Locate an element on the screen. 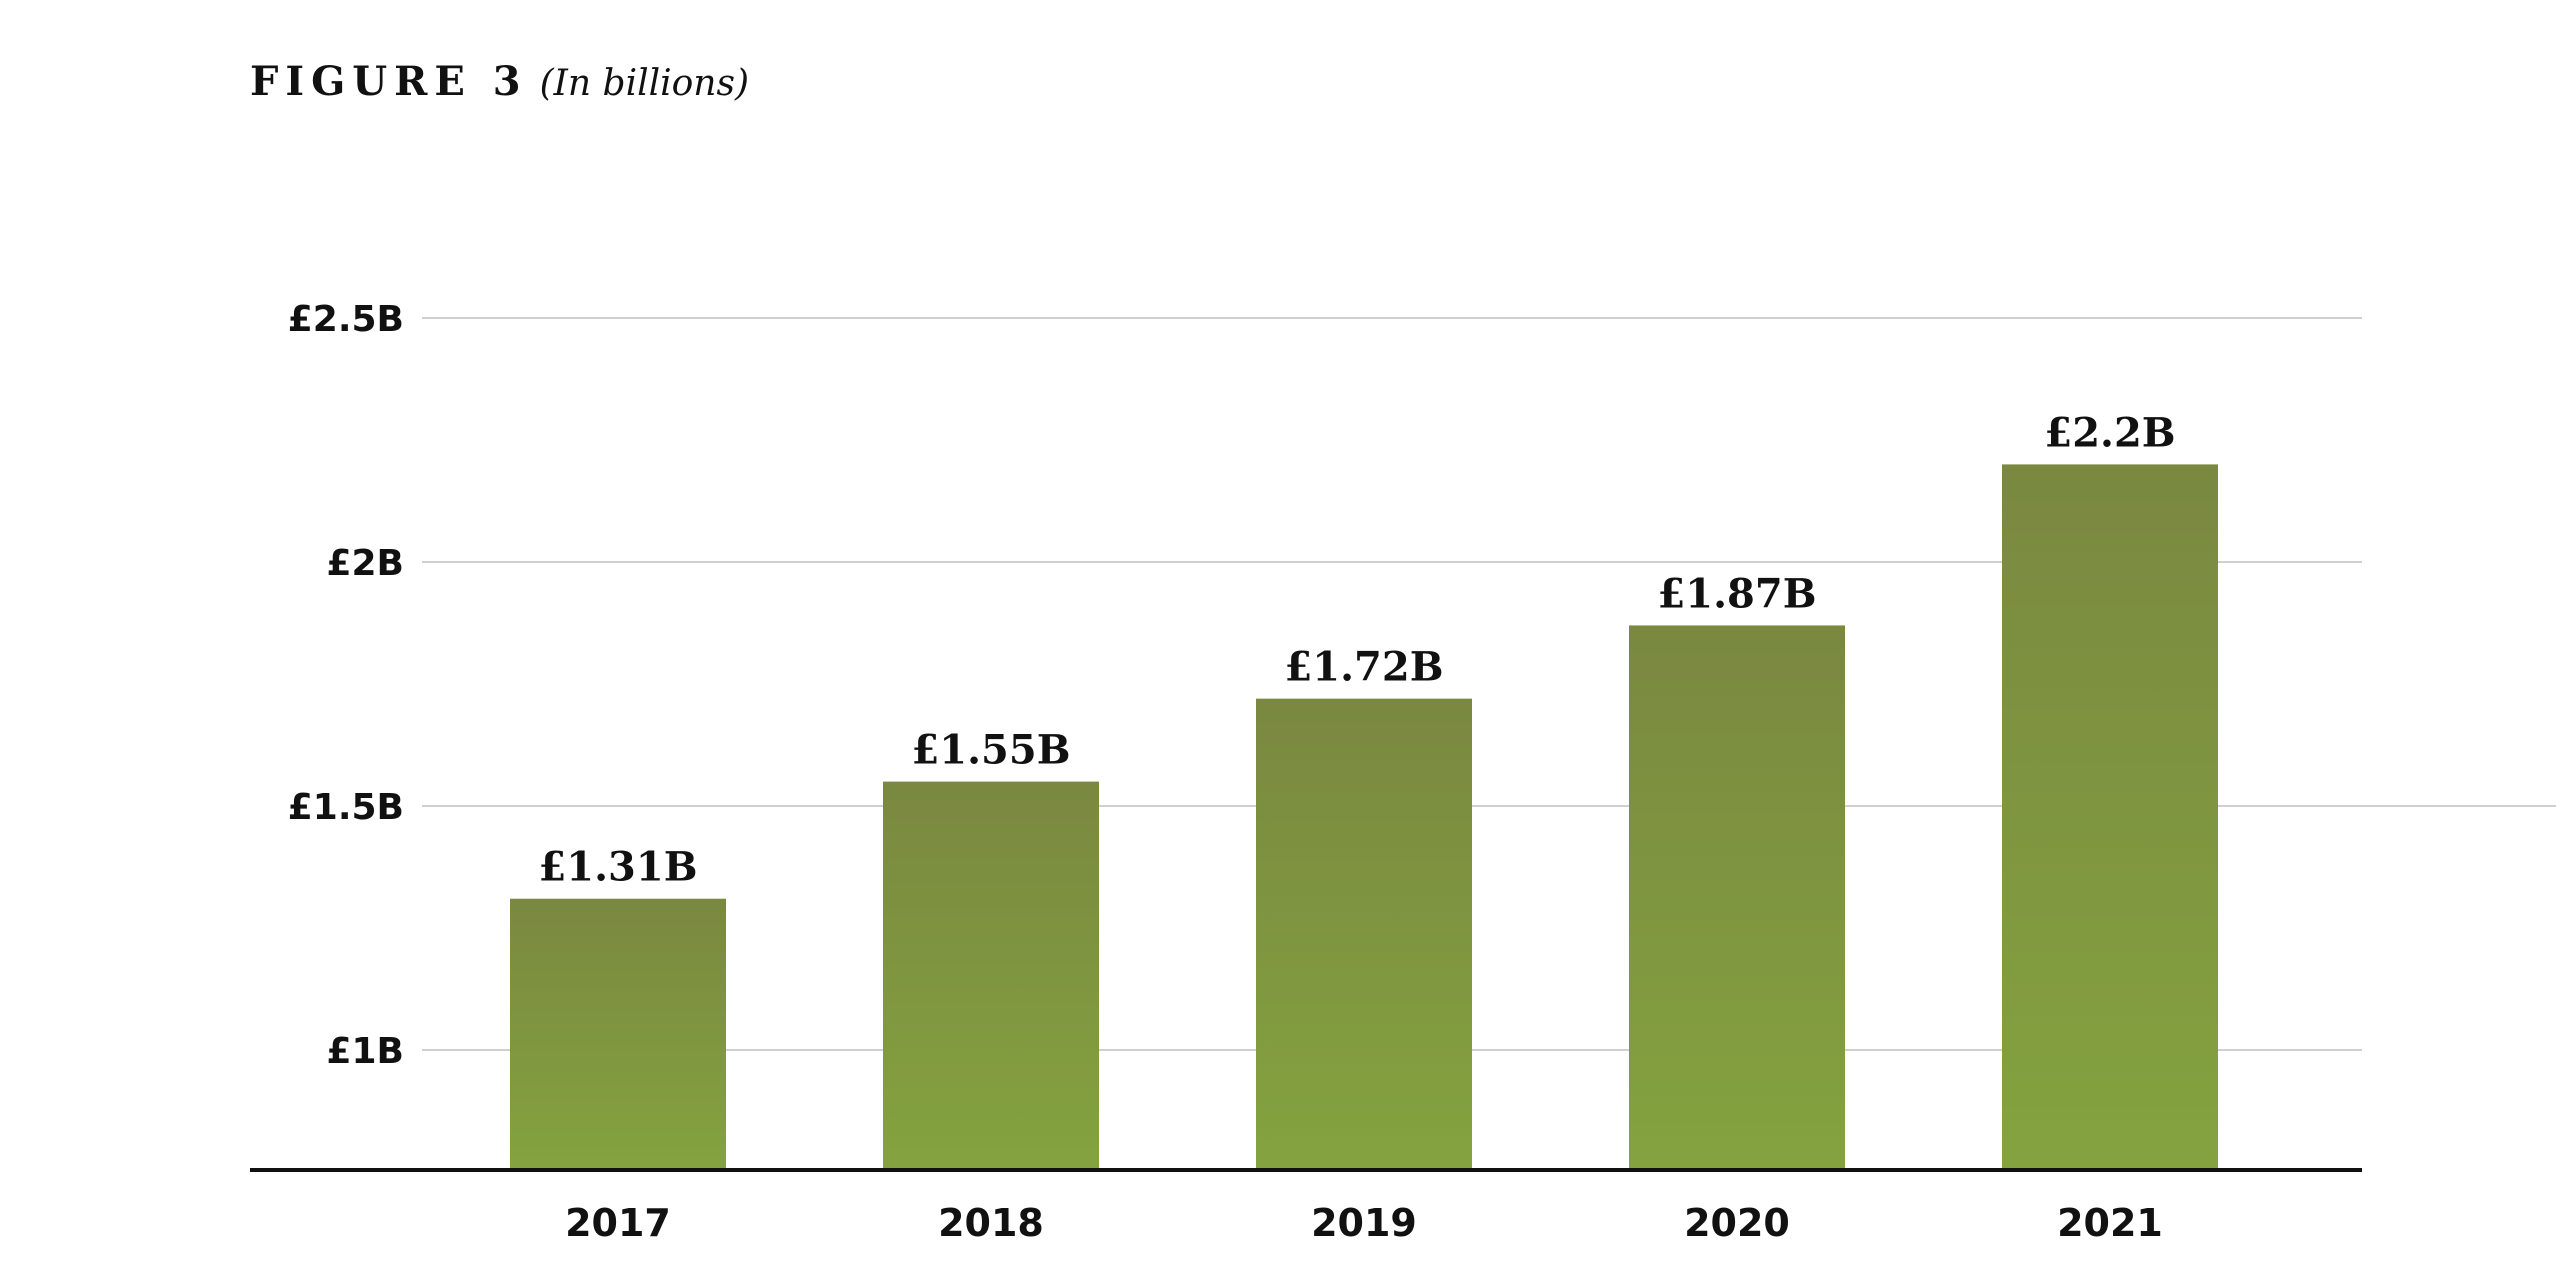 Image resolution: width=2560 pixels, height=1280 pixels. x-tick-label: 2020 is located at coordinates (1737, 1223).